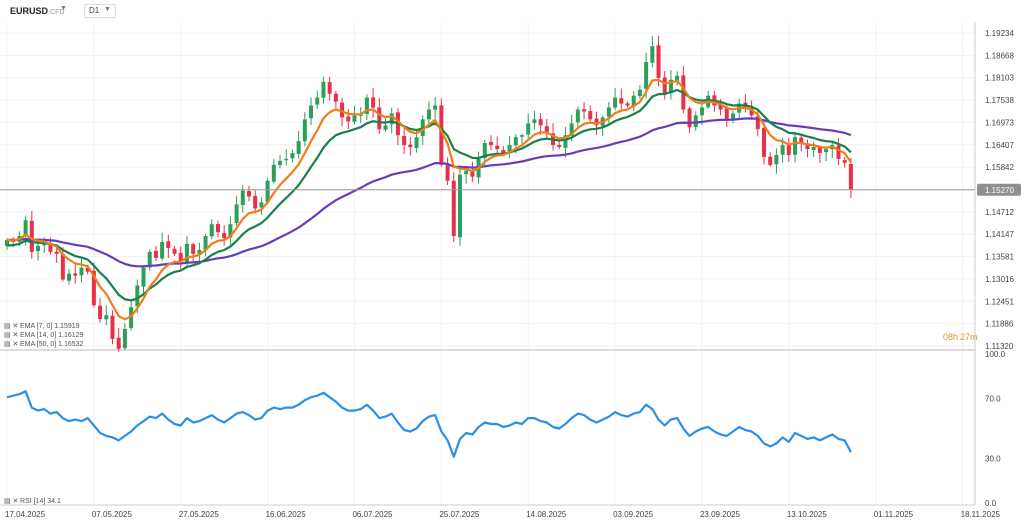 The image size is (1024, 523). What do you see at coordinates (512, 11) in the screenshot?
I see `toolbar: EURUSD CFD ▼ D1 ▼` at bounding box center [512, 11].